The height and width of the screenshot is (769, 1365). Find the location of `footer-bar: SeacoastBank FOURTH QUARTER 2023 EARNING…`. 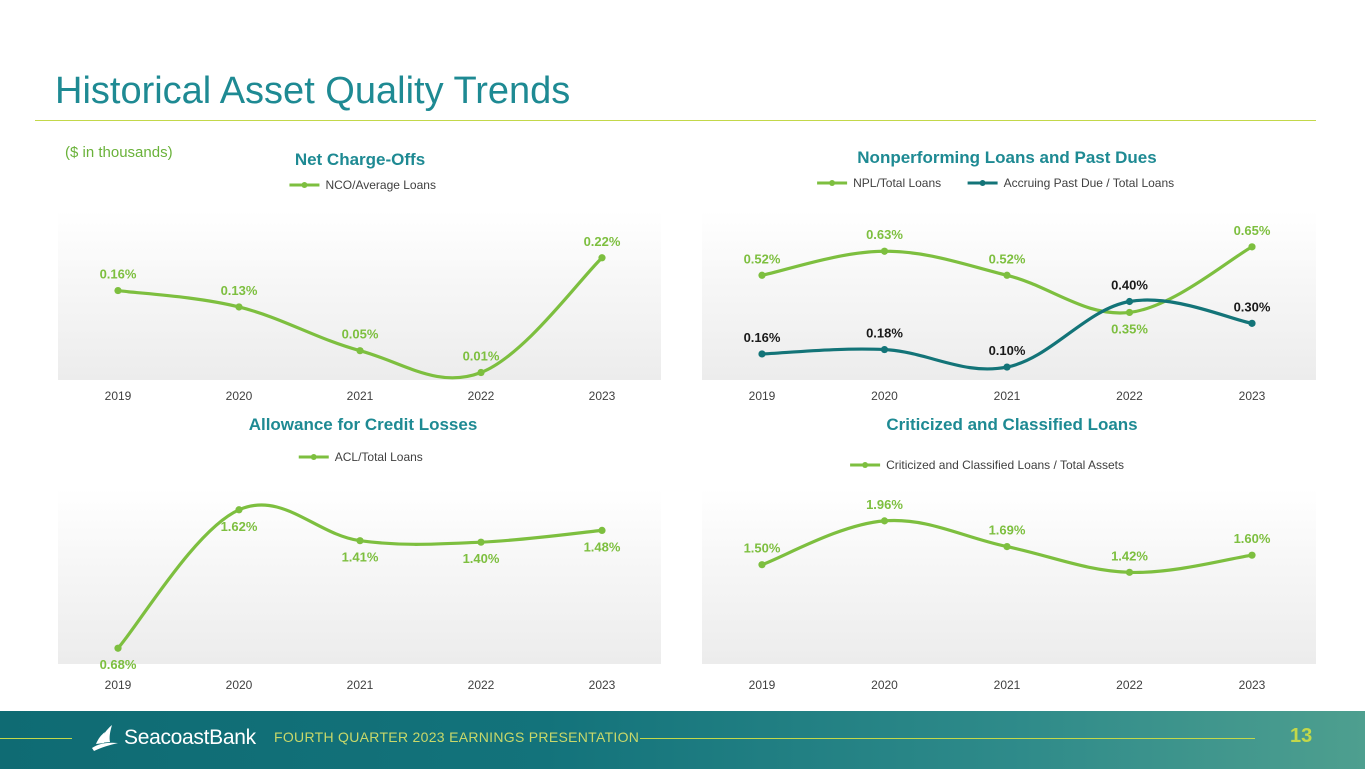

footer-bar: SeacoastBank FOURTH QUARTER 2023 EARNING… is located at coordinates (682, 740).